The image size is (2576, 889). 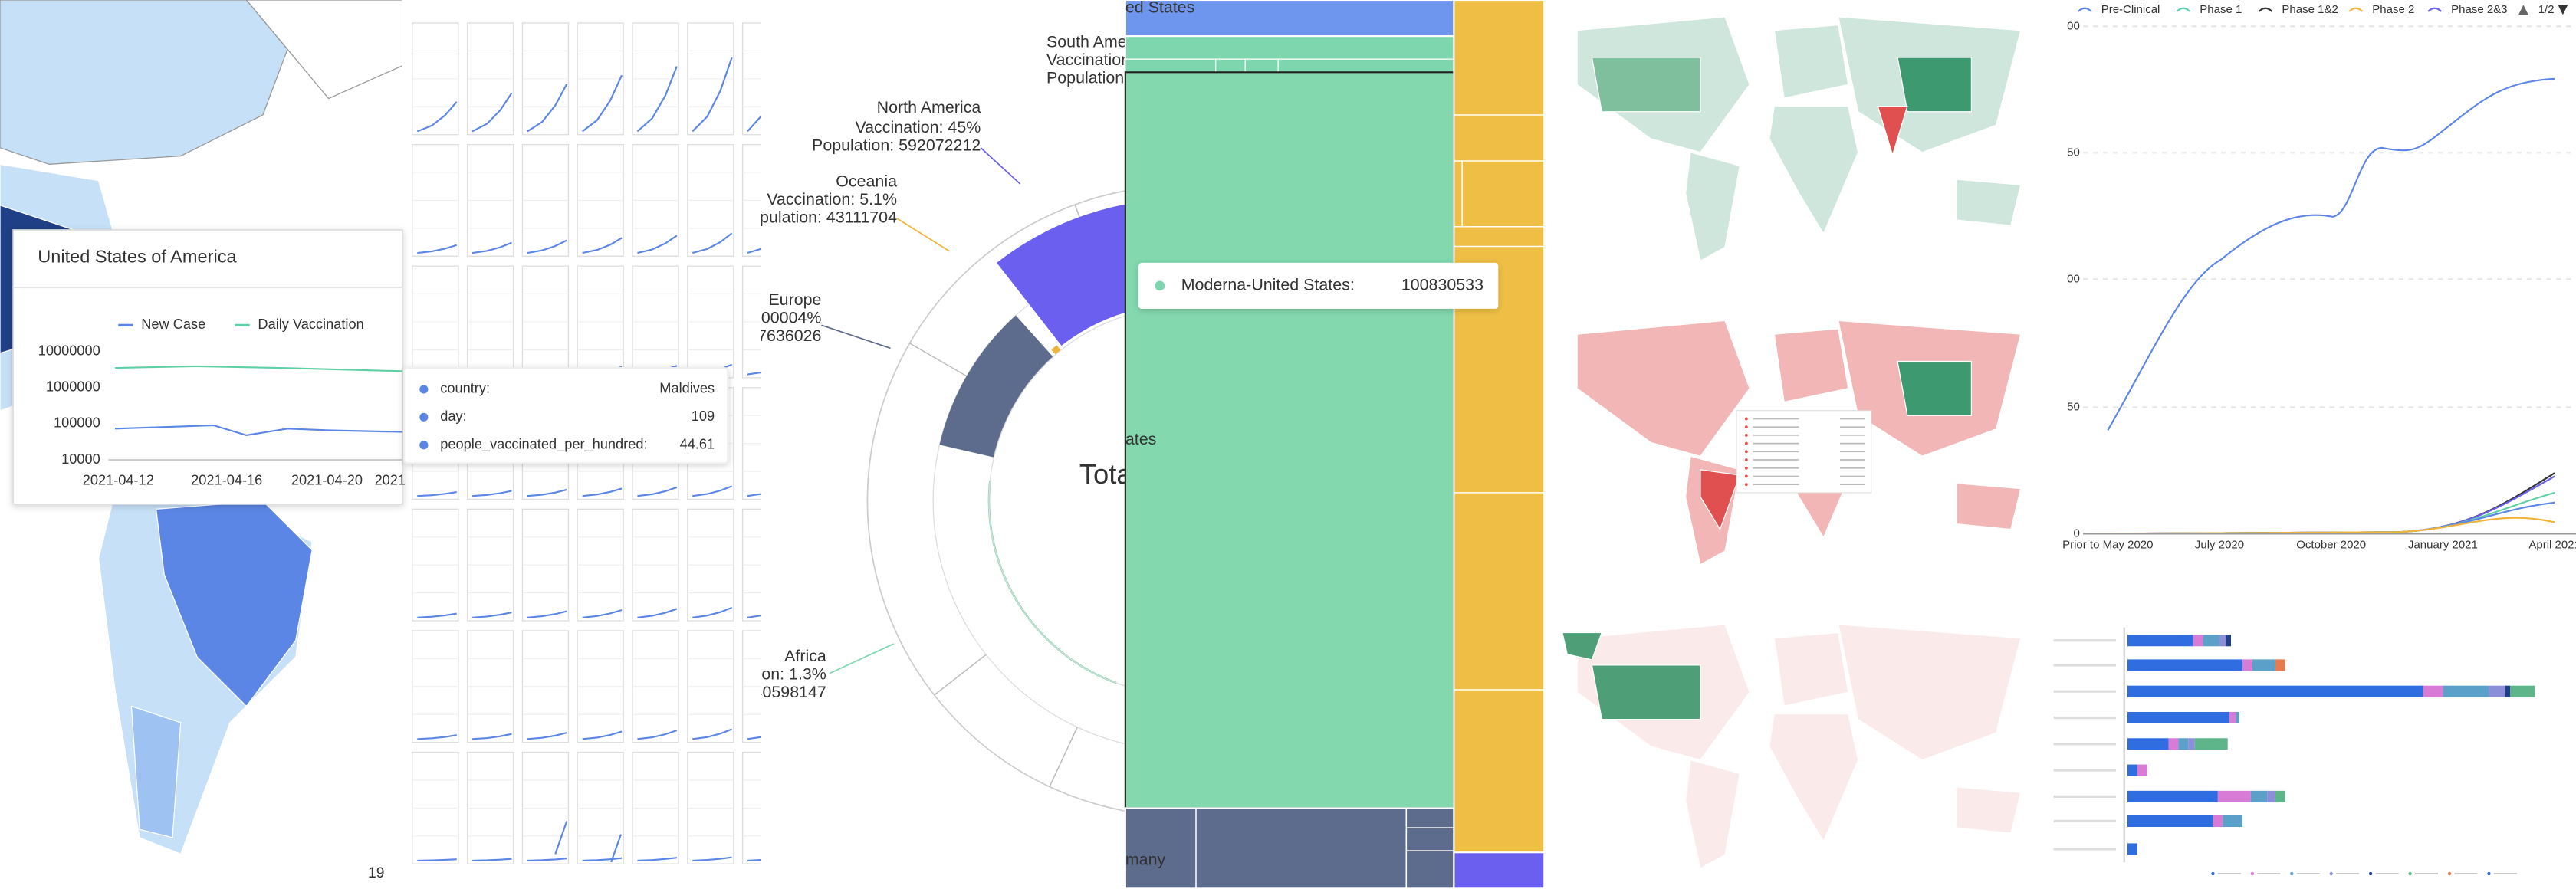 What do you see at coordinates (2331, 873) in the screenshot?
I see `legend-dot` at bounding box center [2331, 873].